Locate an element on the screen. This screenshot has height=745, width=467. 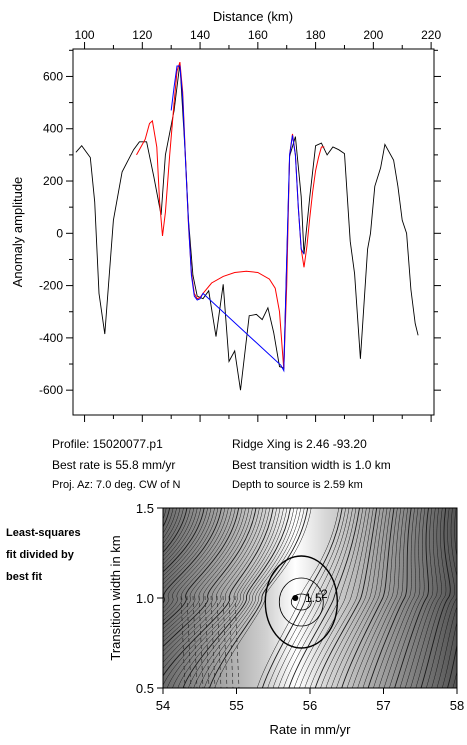
contour-label-1-5: 1.5 is located at coordinates (313, 598).